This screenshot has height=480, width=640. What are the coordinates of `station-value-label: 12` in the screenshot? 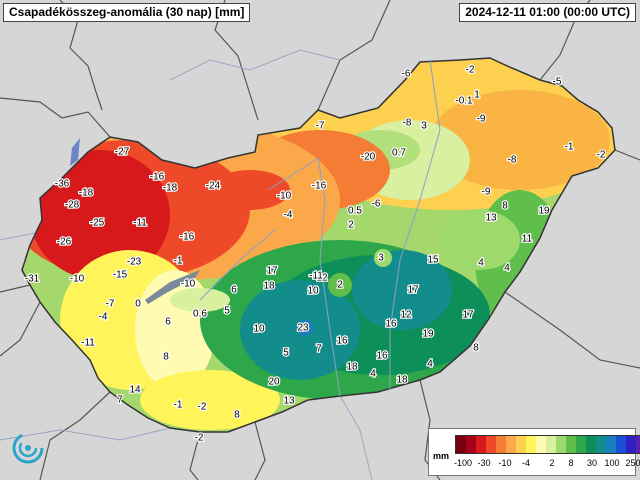 It's located at (406, 315).